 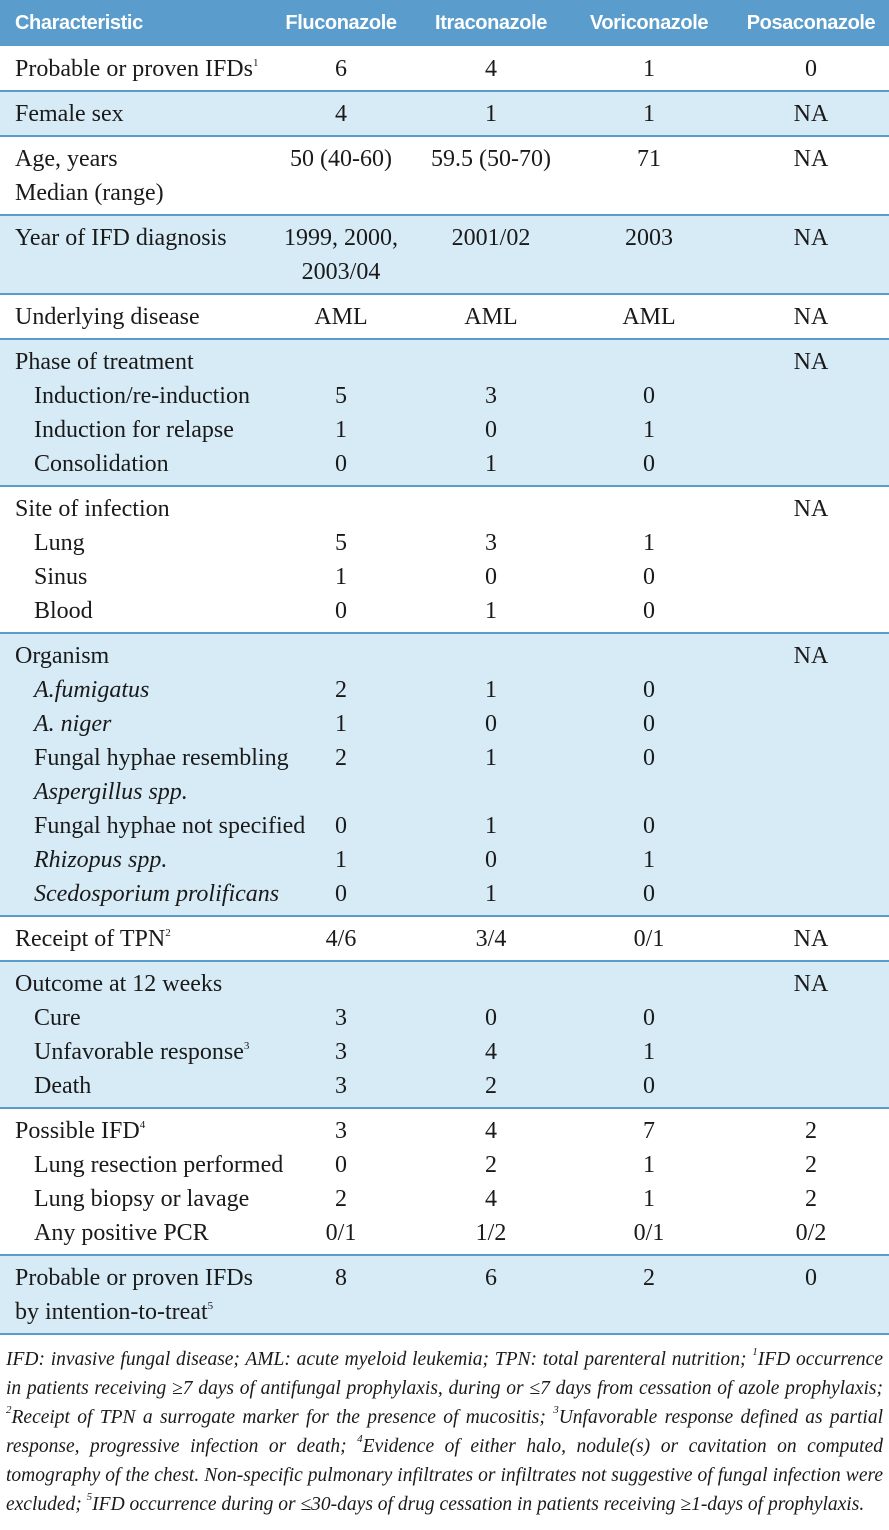 What do you see at coordinates (811, 23) in the screenshot?
I see `header-cell: Posaconazole` at bounding box center [811, 23].